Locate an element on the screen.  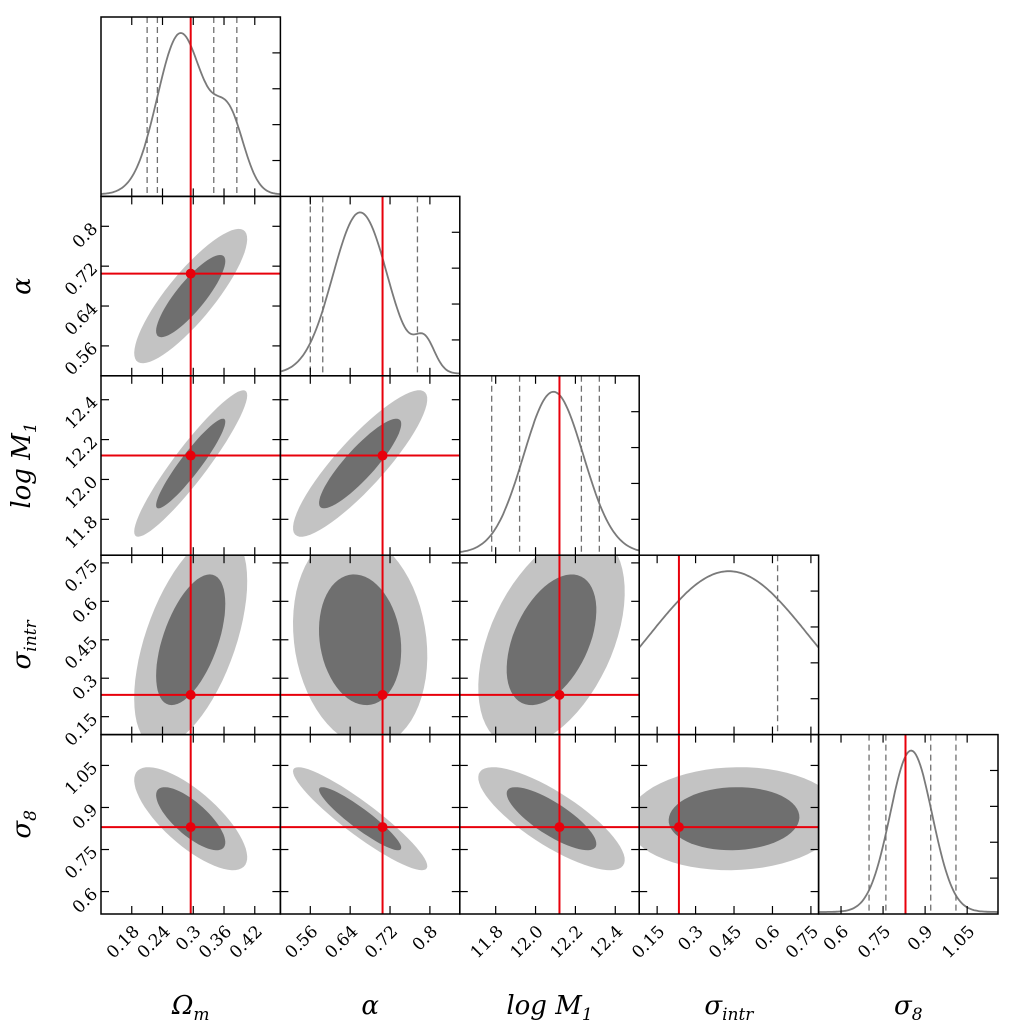
marginal-curve-sigma_intr is located at coordinates (729, 609).